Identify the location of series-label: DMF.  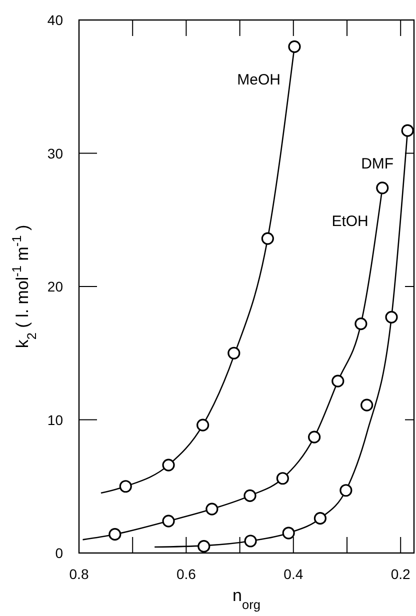
(377, 164).